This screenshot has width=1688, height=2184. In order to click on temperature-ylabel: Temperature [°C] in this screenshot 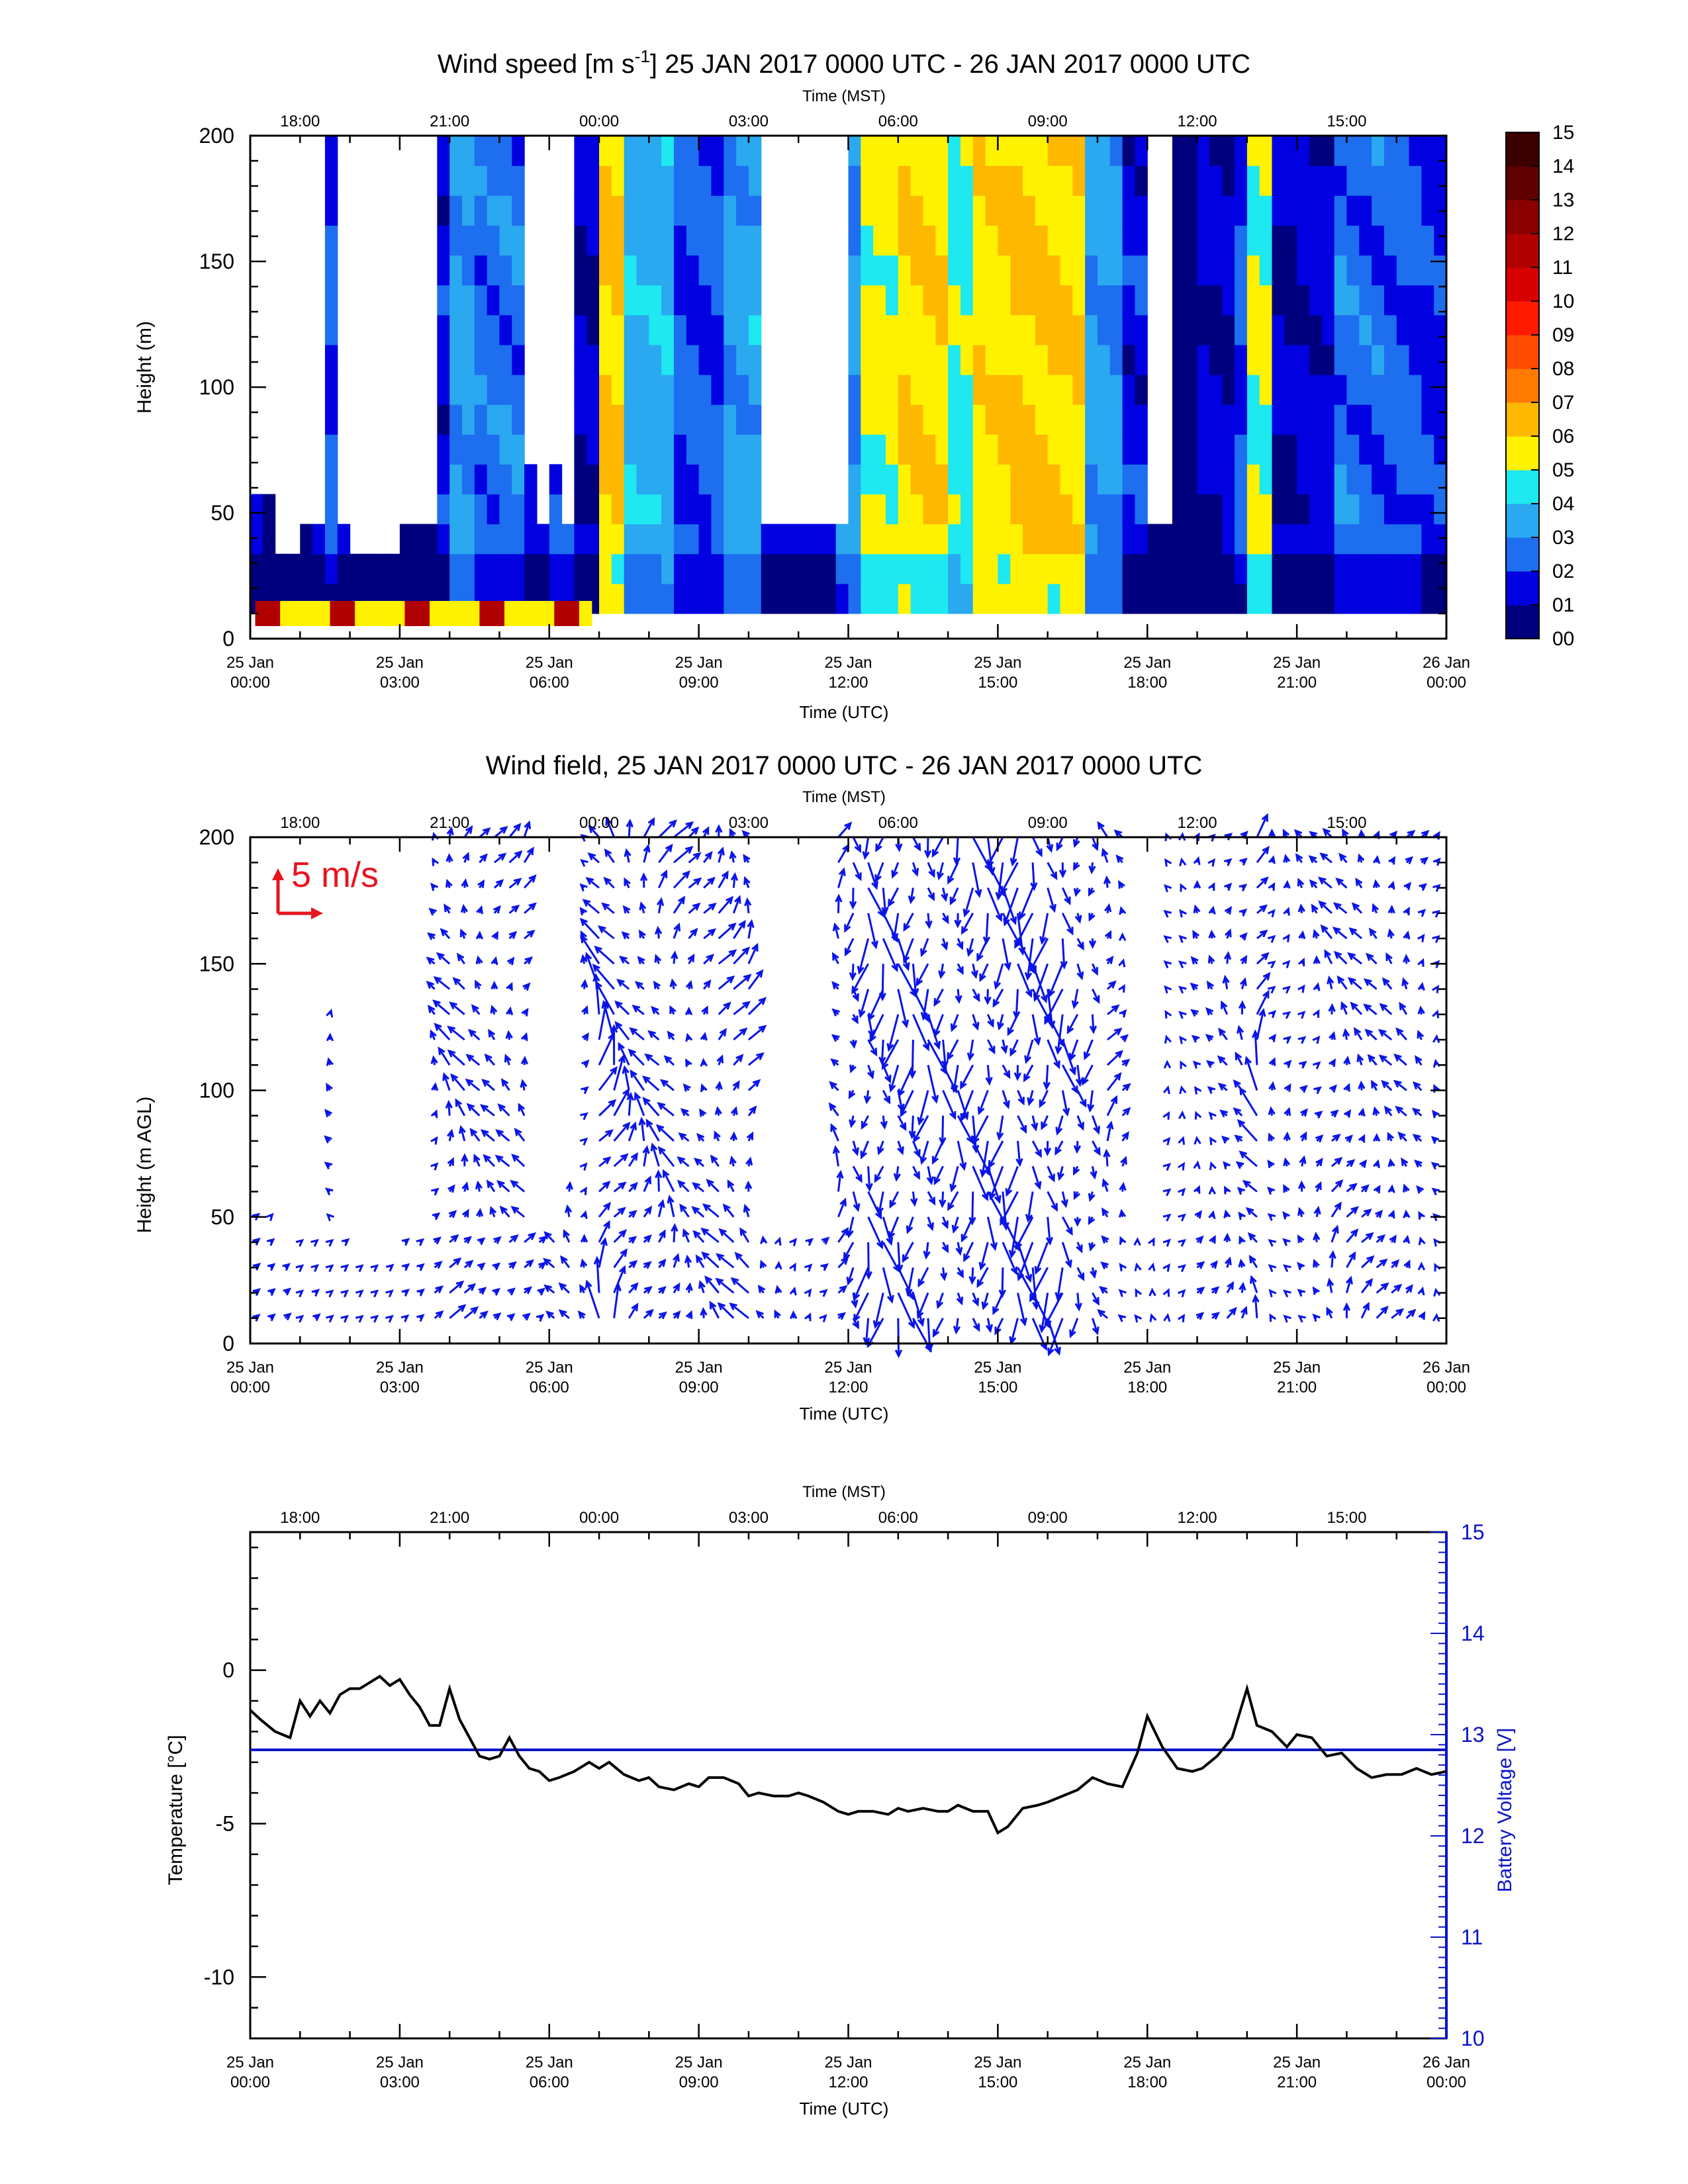, I will do `click(176, 1810)`.